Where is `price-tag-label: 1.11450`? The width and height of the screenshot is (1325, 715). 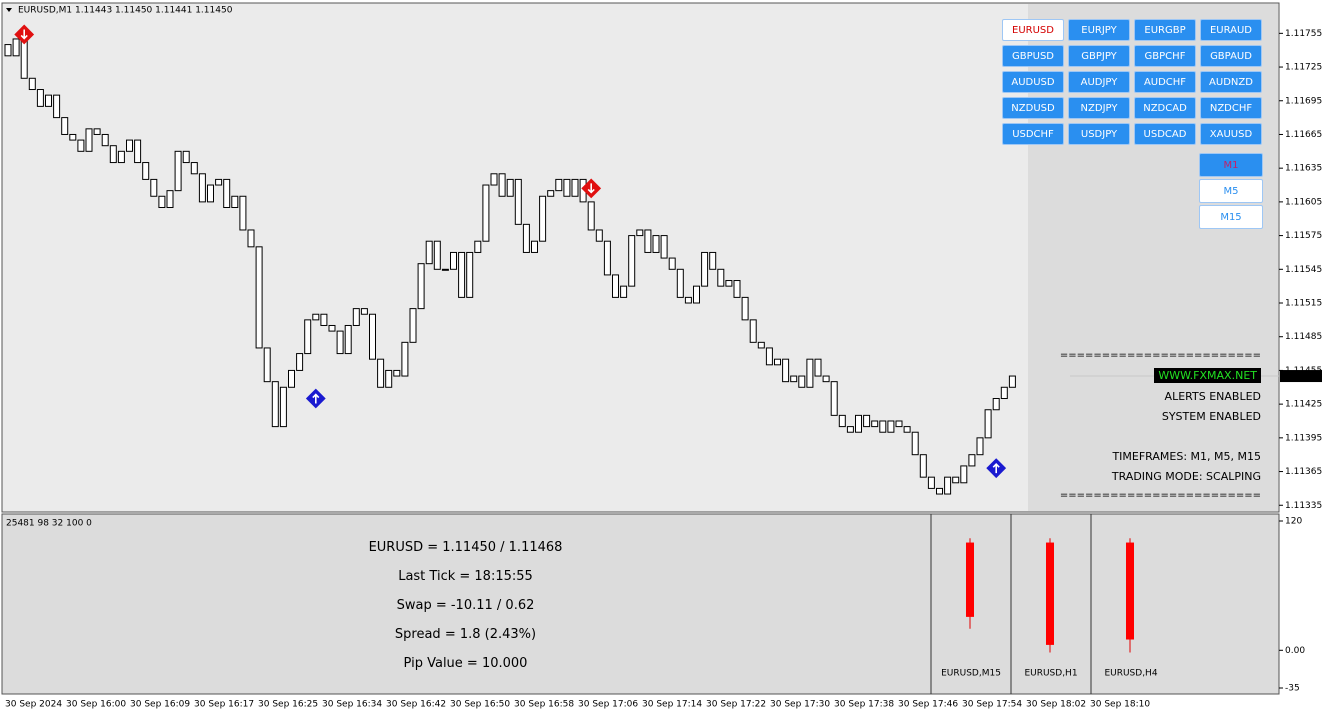
price-tag-label: 1.11450 is located at coordinates (1302, 377).